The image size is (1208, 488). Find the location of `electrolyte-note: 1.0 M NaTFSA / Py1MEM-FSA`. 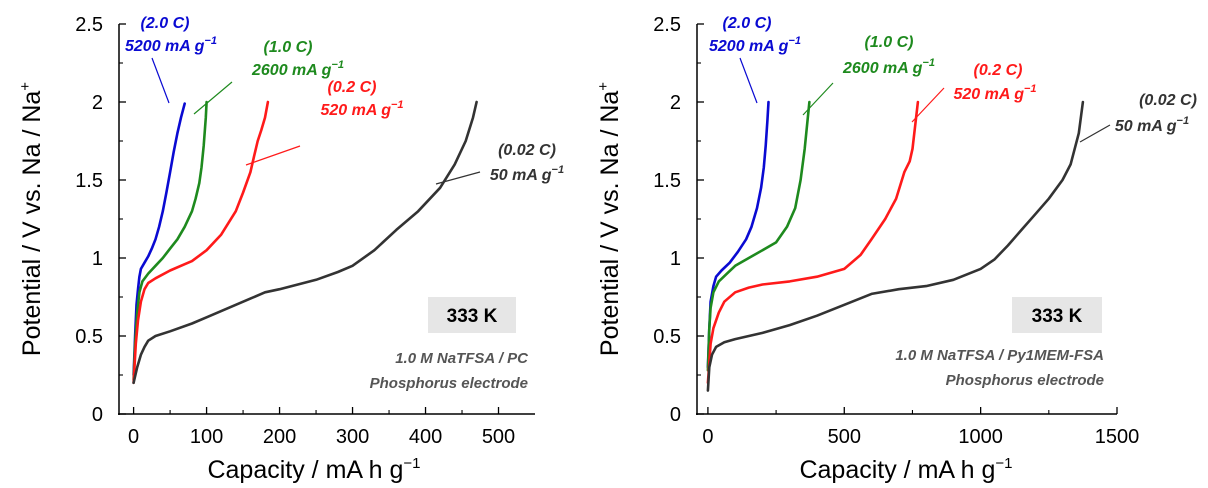

electrolyte-note: 1.0 M NaTFSA / Py1MEM-FSA is located at coordinates (999, 355).